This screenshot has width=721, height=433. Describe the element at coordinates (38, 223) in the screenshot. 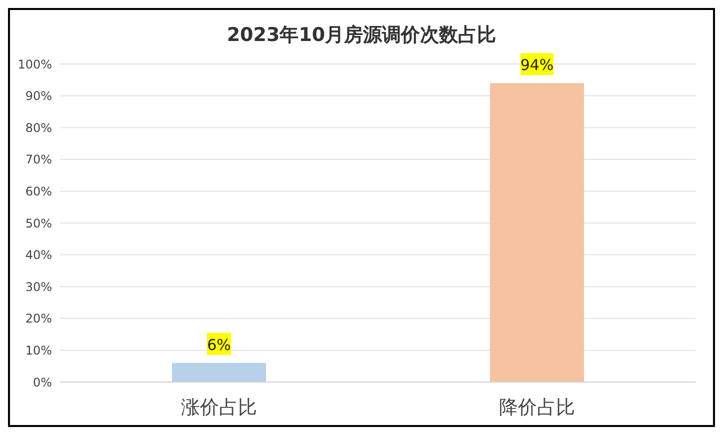

I see `y-tick-label: 50%` at that location.